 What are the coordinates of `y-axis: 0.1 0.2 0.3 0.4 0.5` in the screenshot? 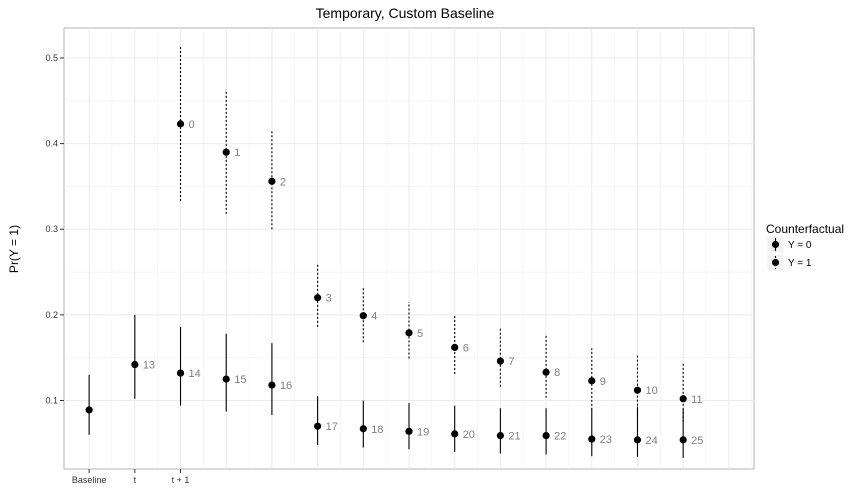 It's located at (54, 229).